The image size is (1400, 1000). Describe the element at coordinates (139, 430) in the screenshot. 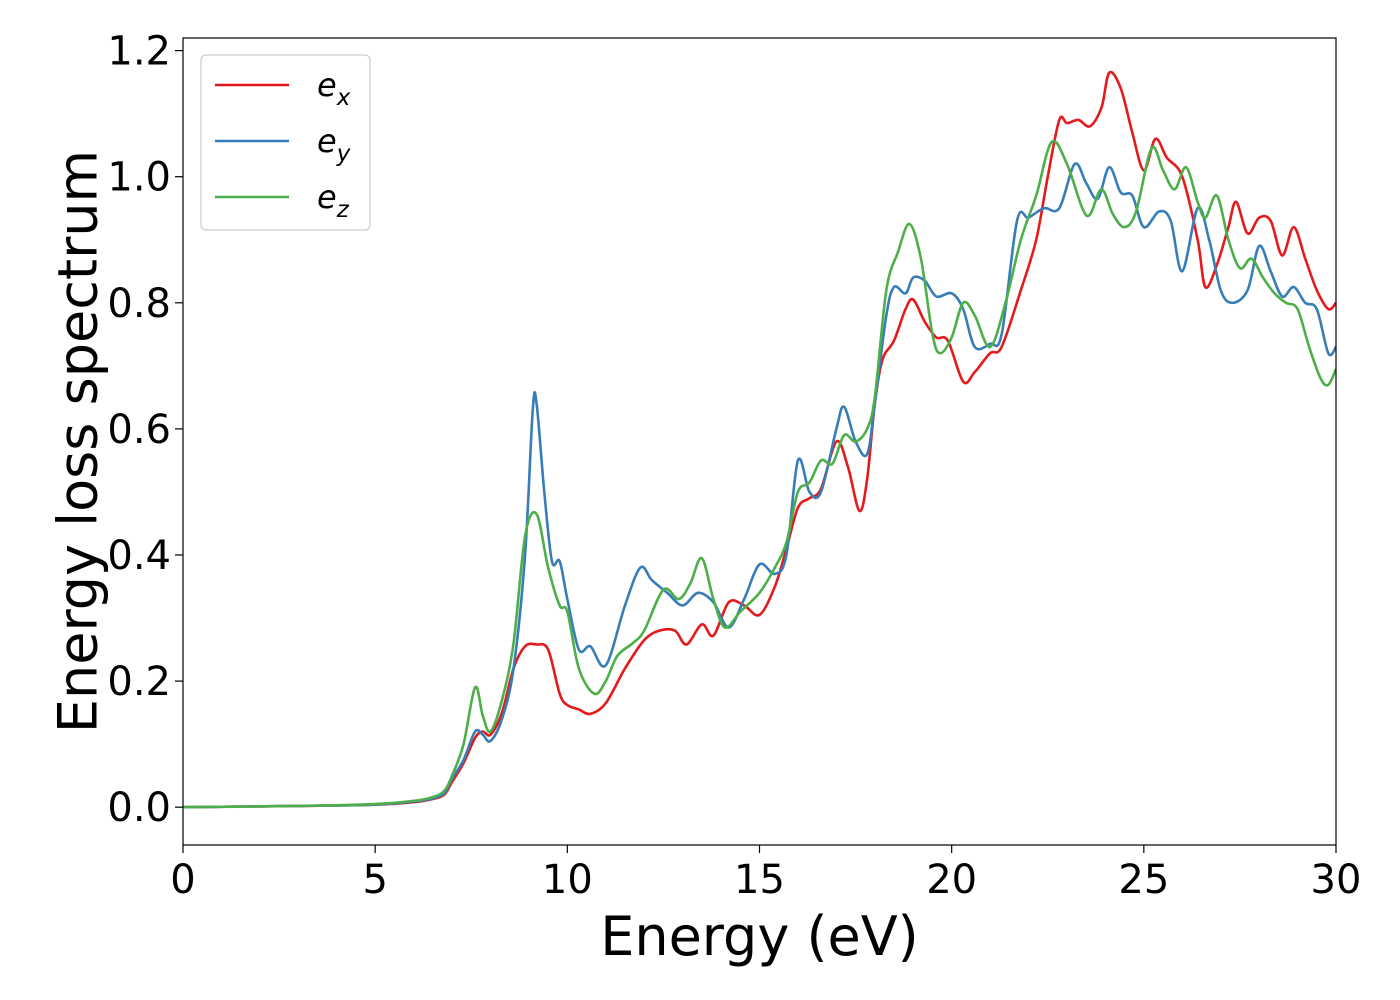

I see `y-tick-label: 0.6` at that location.